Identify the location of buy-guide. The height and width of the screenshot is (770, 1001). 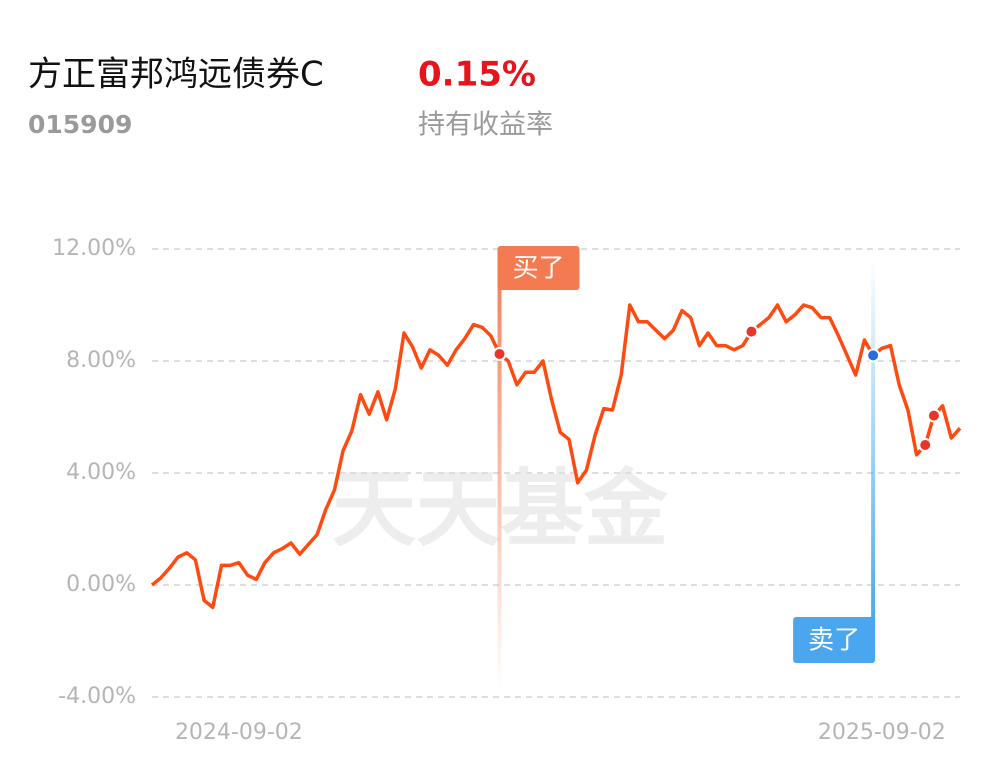
(499, 470).